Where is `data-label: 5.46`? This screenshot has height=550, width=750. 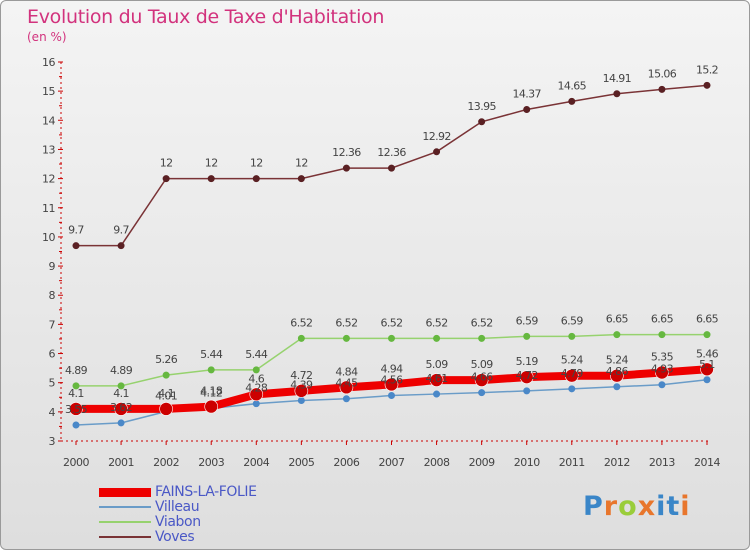
data-label: 5.46 is located at coordinates (707, 353).